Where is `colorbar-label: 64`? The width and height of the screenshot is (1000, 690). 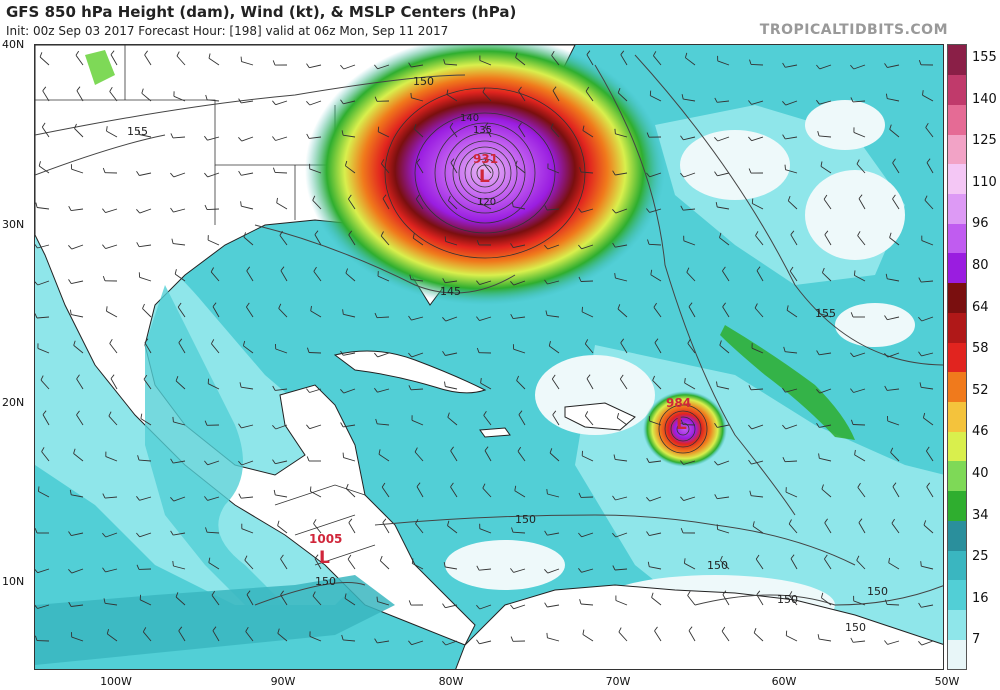 colorbar-label: 64 is located at coordinates (980, 307).